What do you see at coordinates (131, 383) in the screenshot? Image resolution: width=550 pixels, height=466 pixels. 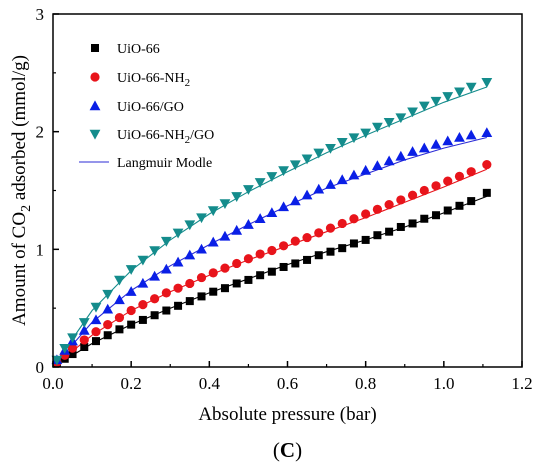 I see `x-tick-label: 0.2` at bounding box center [131, 383].